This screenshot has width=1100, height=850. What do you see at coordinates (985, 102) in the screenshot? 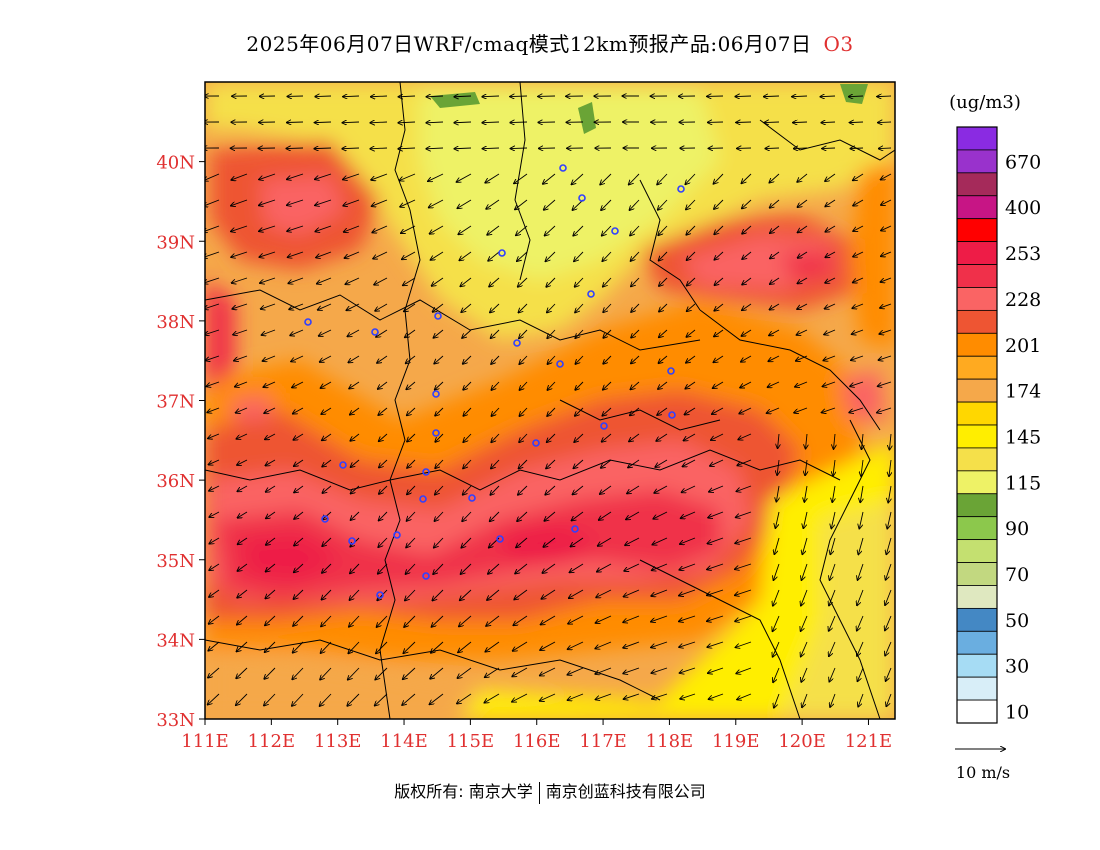
I see `legend-unit: (ug/m3)` at bounding box center [985, 102].